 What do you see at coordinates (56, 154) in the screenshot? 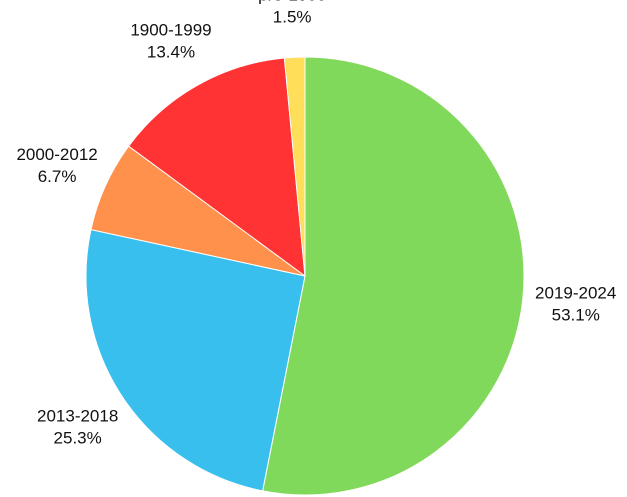
I see `slice-category-label: 2000-2012` at bounding box center [56, 154].